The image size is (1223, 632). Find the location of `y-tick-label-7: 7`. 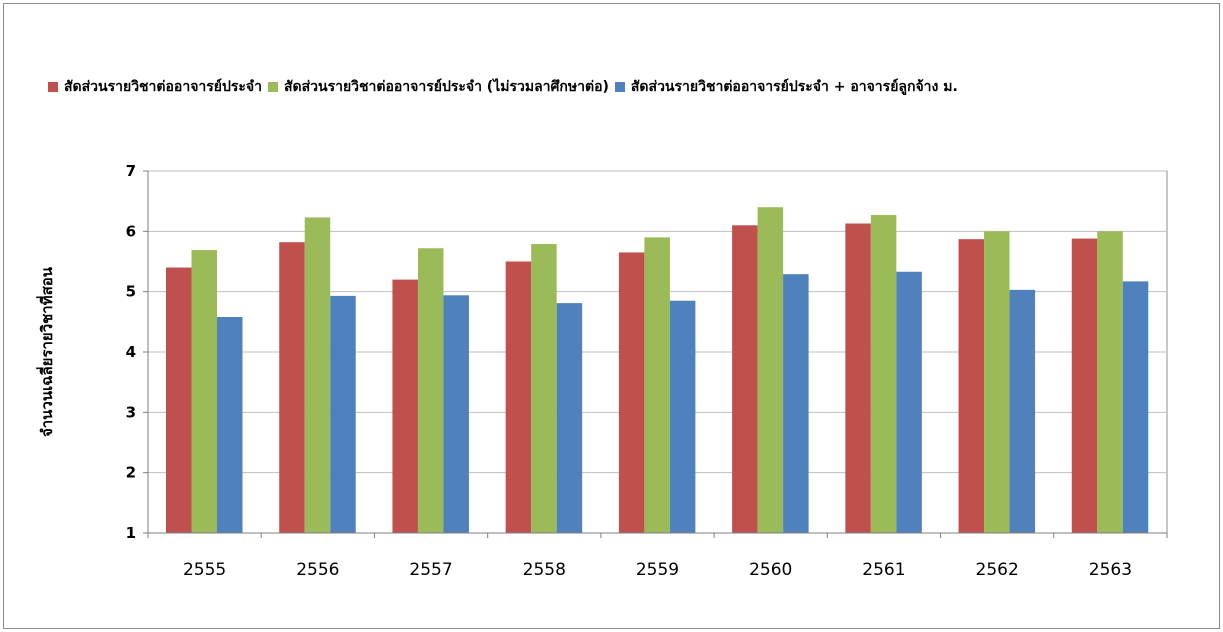

y-tick-label-7: 7 is located at coordinates (131, 171).